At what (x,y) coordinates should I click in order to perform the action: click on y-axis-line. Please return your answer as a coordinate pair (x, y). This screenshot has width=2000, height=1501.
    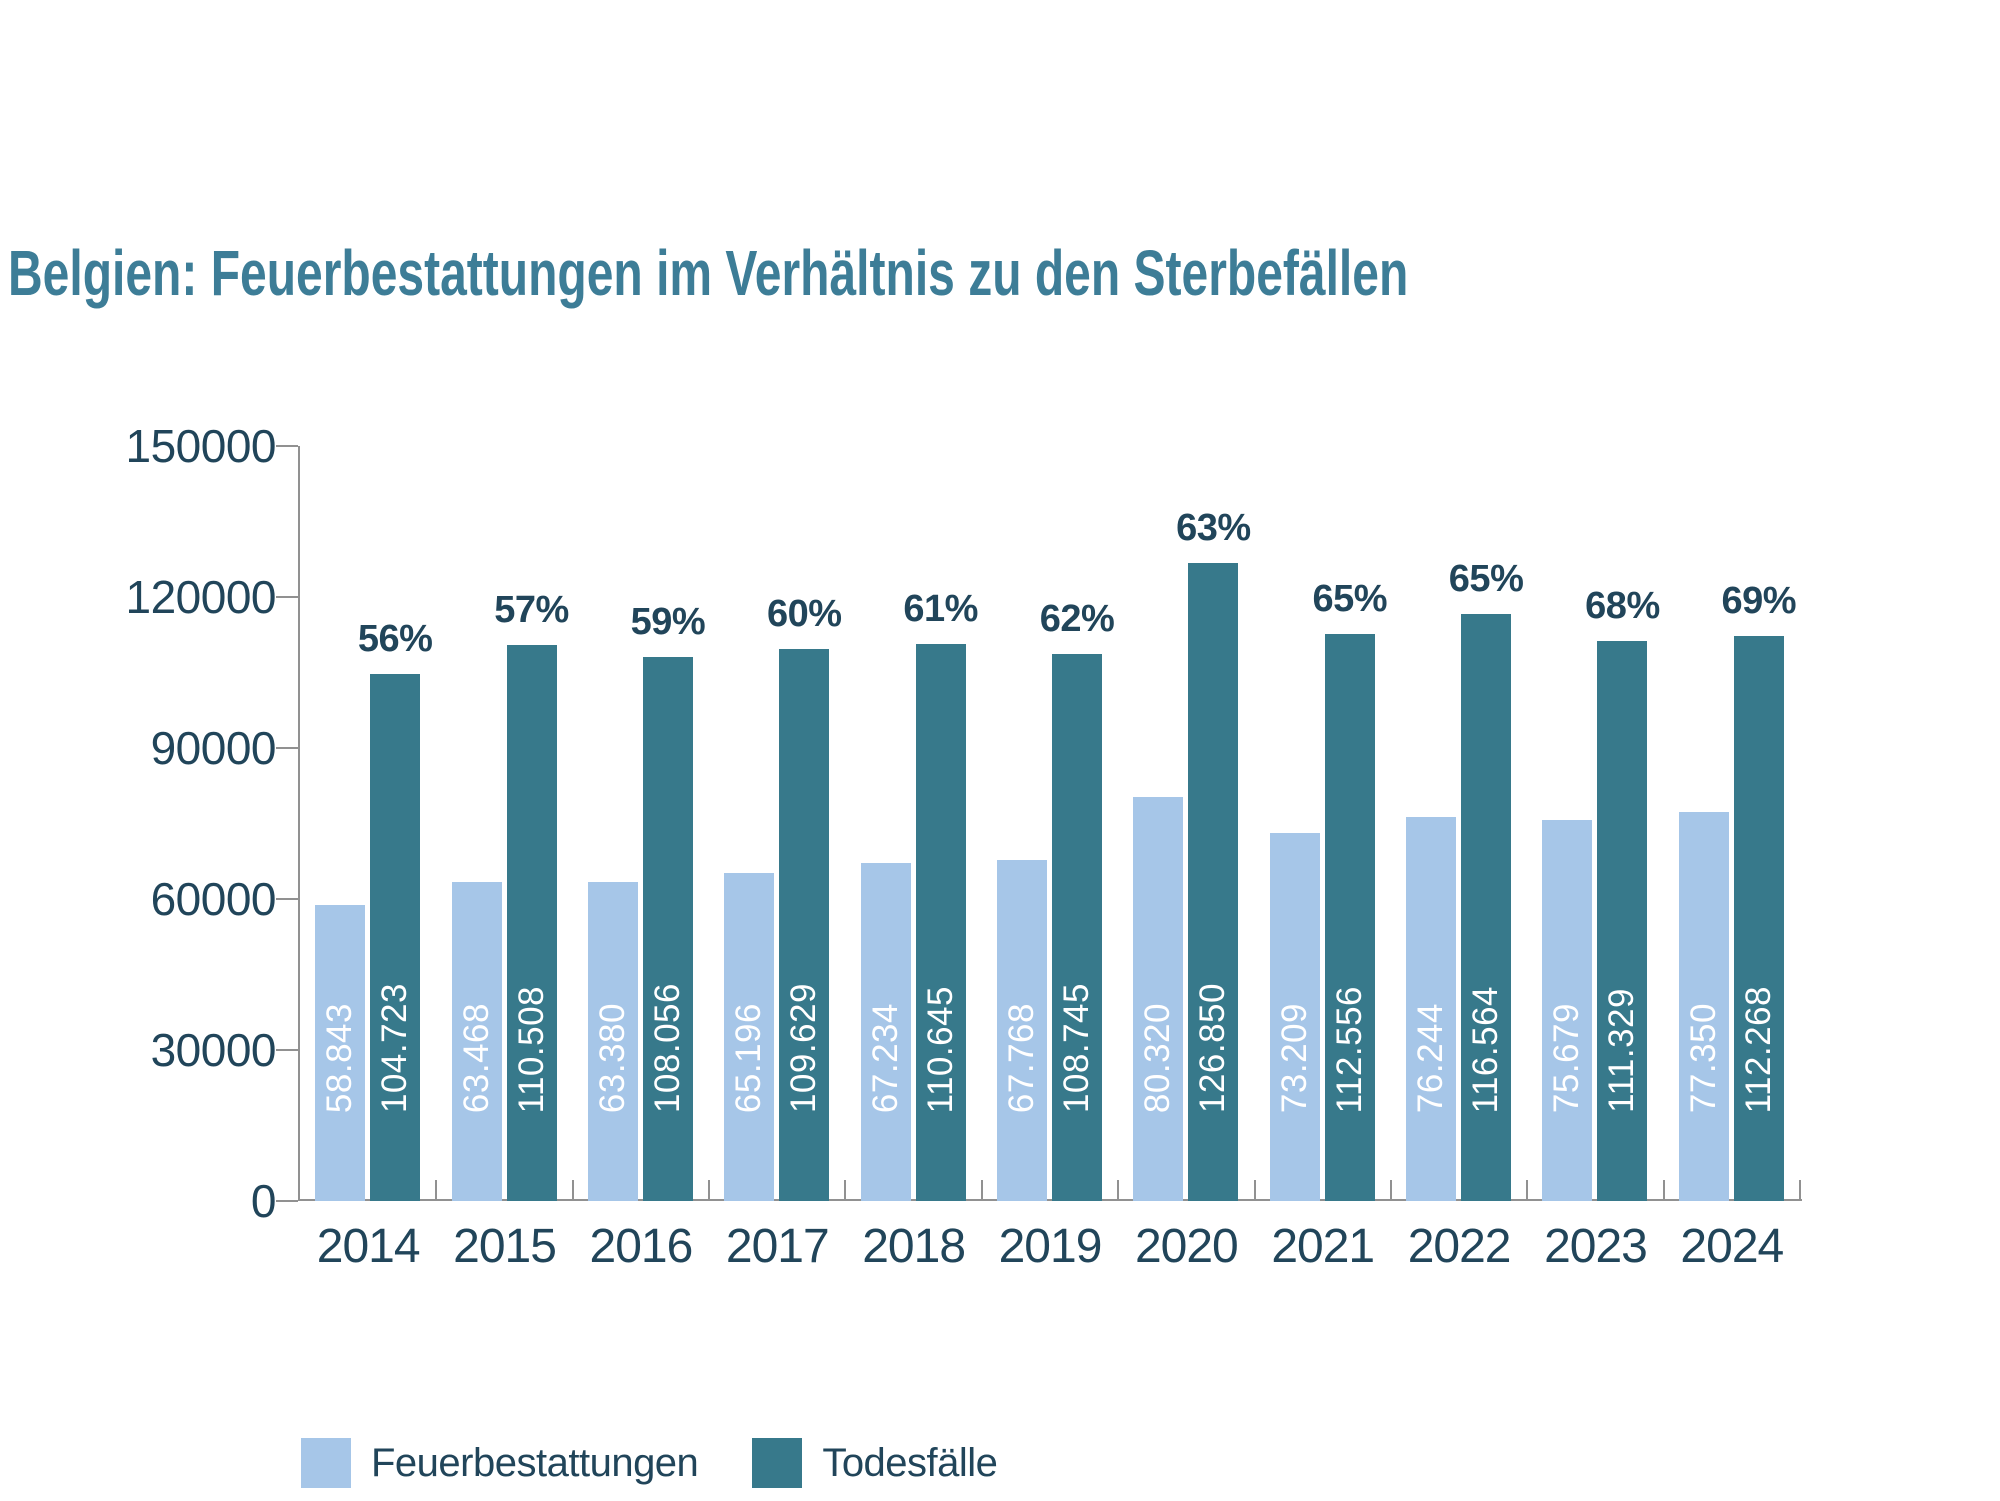
    Looking at the image, I should click on (299, 823).